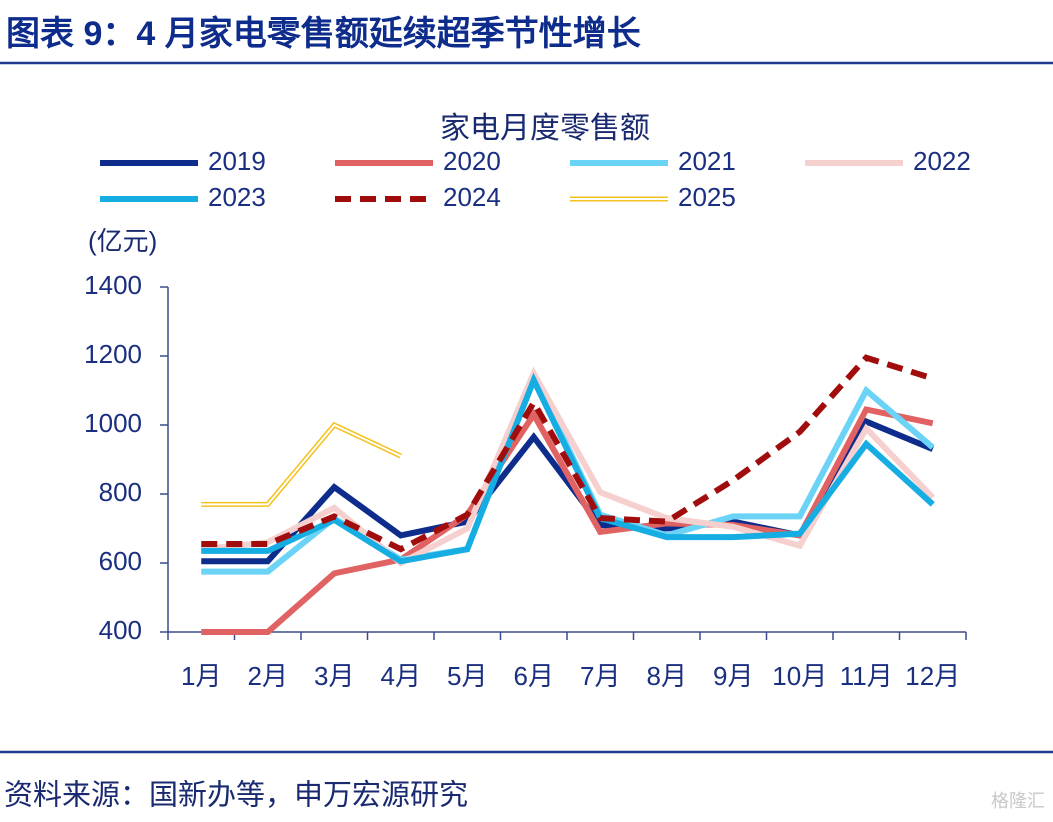 The width and height of the screenshot is (1053, 822). Describe the element at coordinates (707, 197) in the screenshot. I see `legend-label: 2025` at that location.